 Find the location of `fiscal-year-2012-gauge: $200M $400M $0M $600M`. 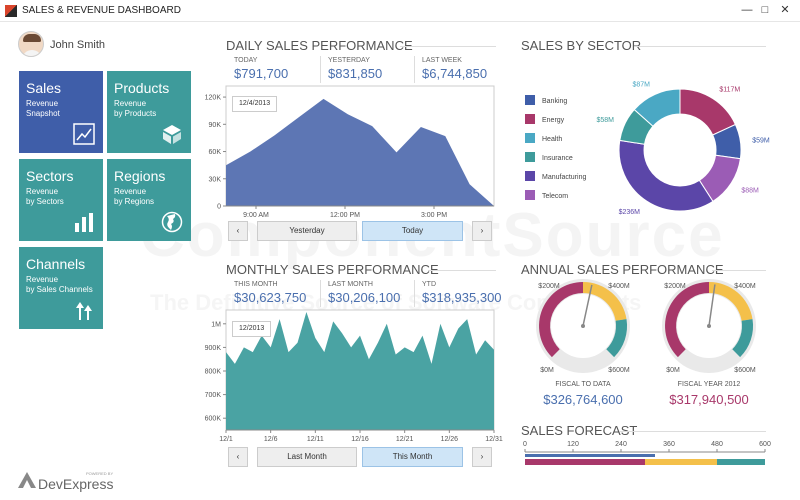

fiscal-year-2012-gauge: $200M $400M $0M $600M is located at coordinates (709, 326).